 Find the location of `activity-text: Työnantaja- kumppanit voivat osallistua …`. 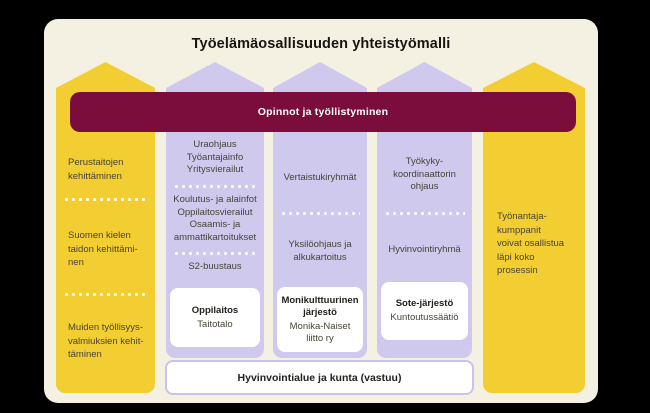

activity-text: Työnantaja- kumppanit voivat osallistua … is located at coordinates (531, 243).